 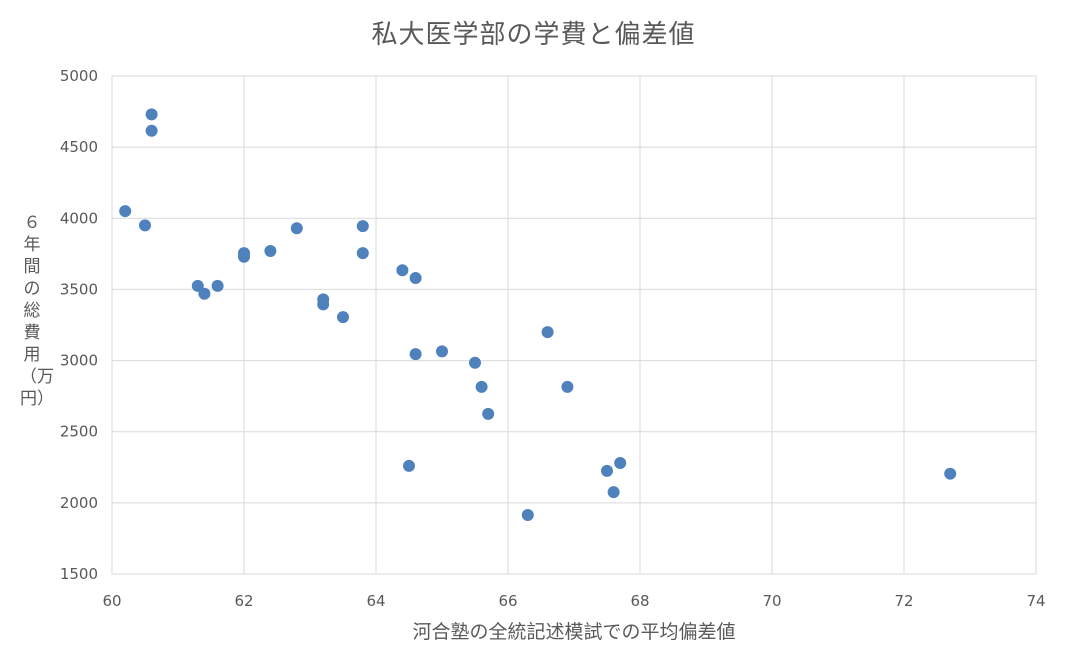 What do you see at coordinates (243, 601) in the screenshot?
I see `x-tick-label: 62` at bounding box center [243, 601].